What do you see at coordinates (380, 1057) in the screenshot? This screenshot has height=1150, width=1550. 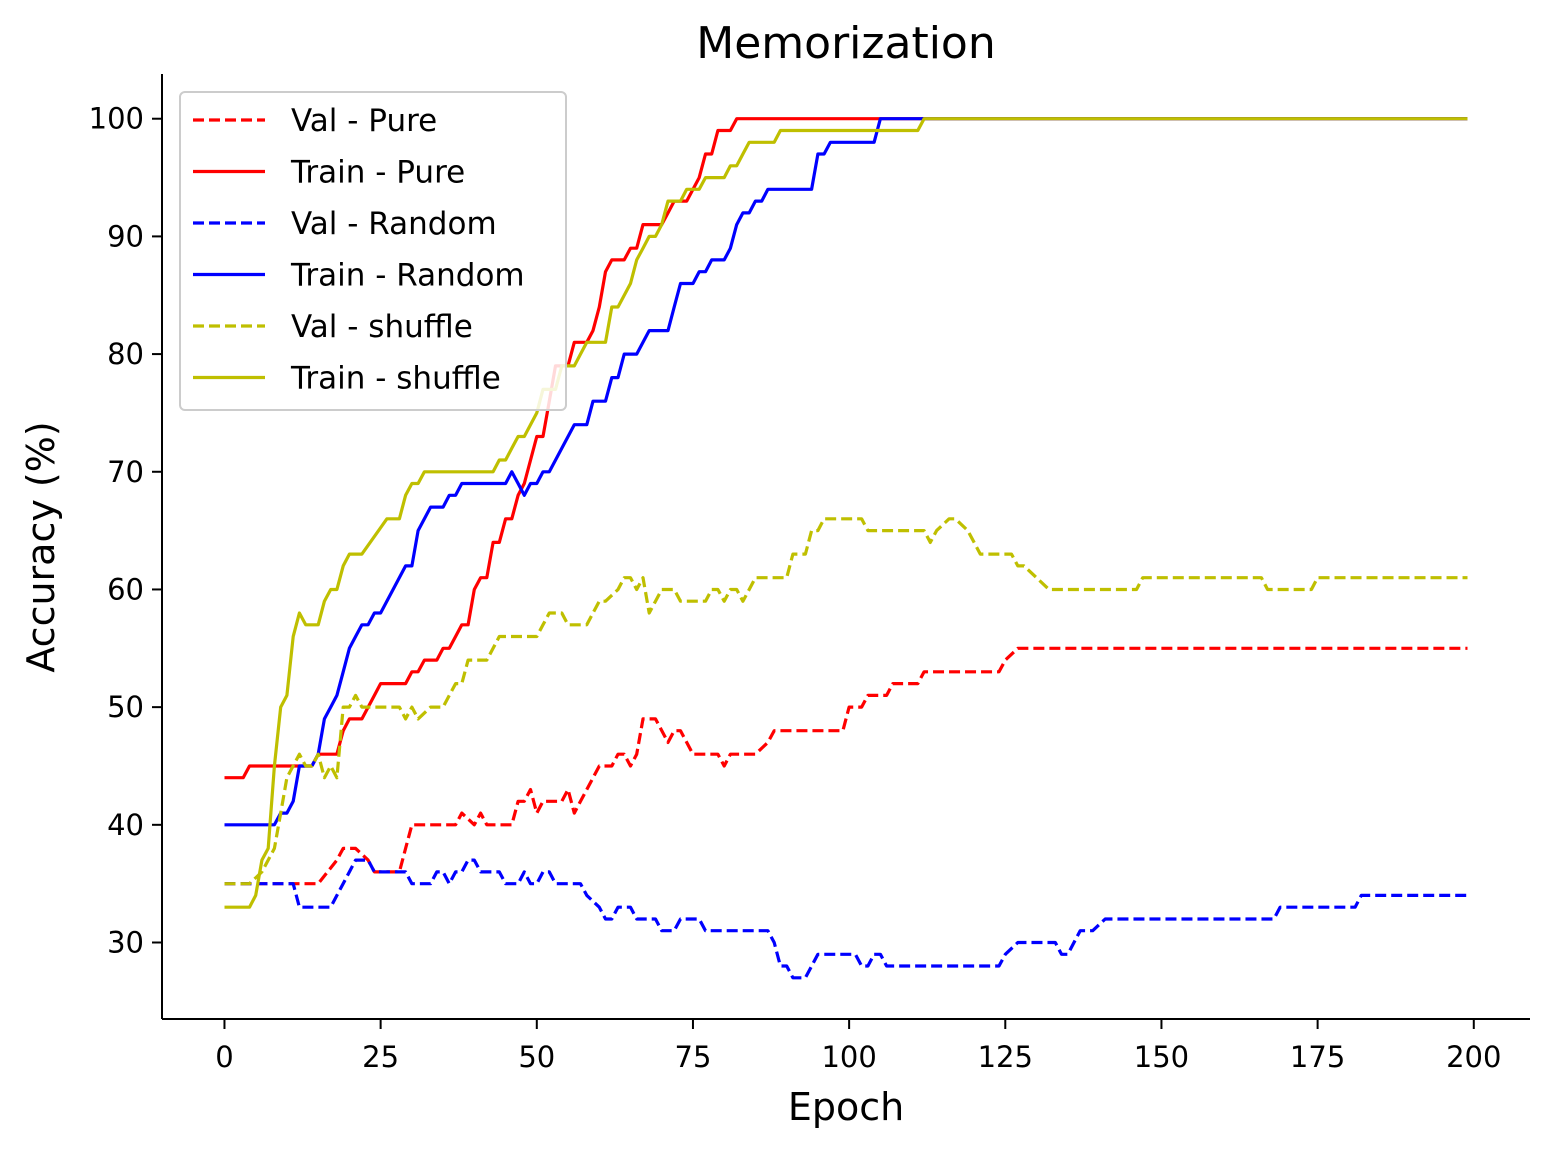 I see `x-tick-label: 25` at bounding box center [380, 1057].